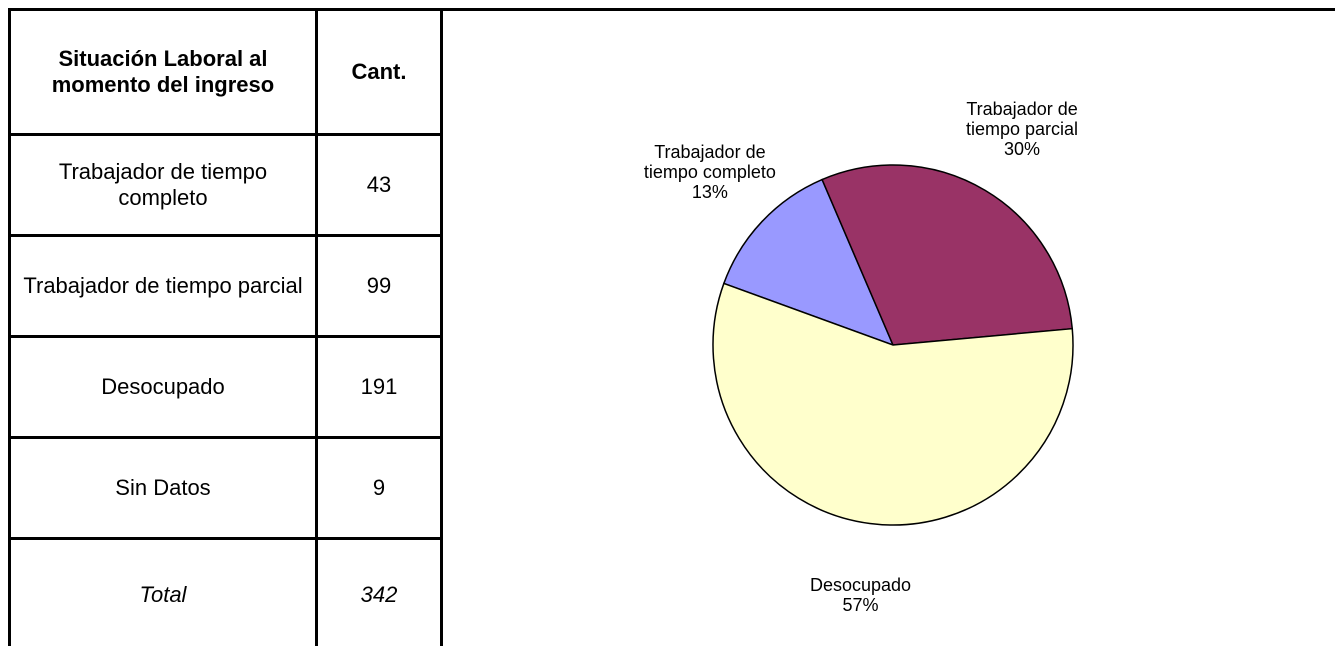  What do you see at coordinates (860, 604) in the screenshot?
I see `slice-percent: 57%` at bounding box center [860, 604].